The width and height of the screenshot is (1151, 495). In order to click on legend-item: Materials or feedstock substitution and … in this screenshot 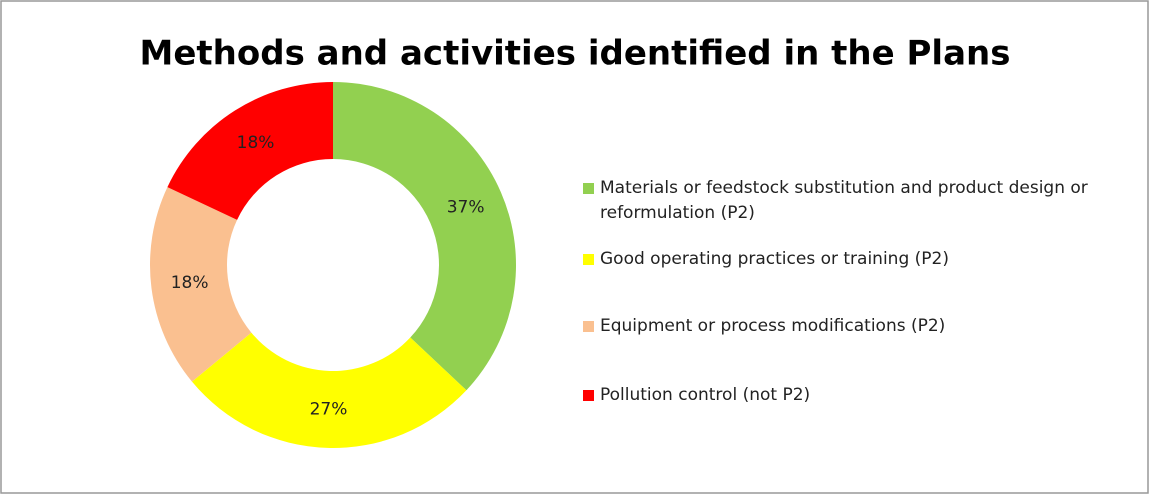, I will do `click(843, 201)`.